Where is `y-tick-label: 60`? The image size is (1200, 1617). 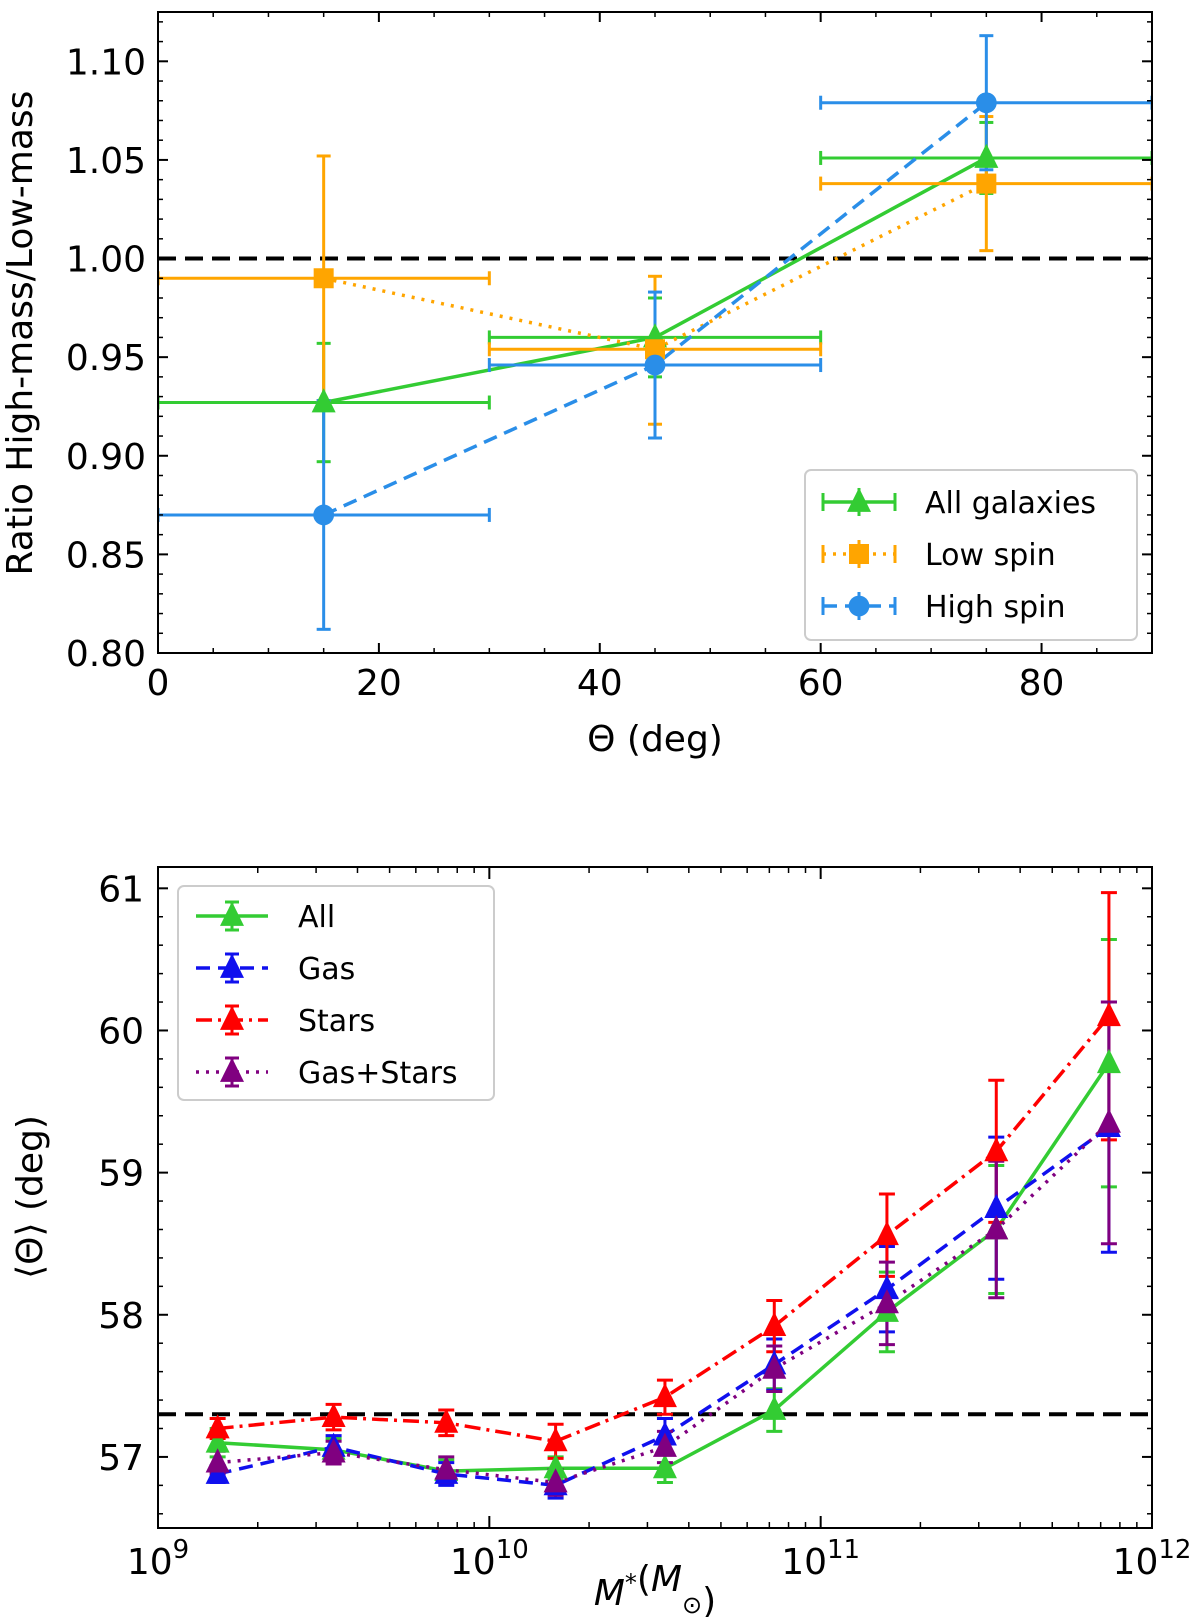 y-tick-label: 60 is located at coordinates (121, 1031).